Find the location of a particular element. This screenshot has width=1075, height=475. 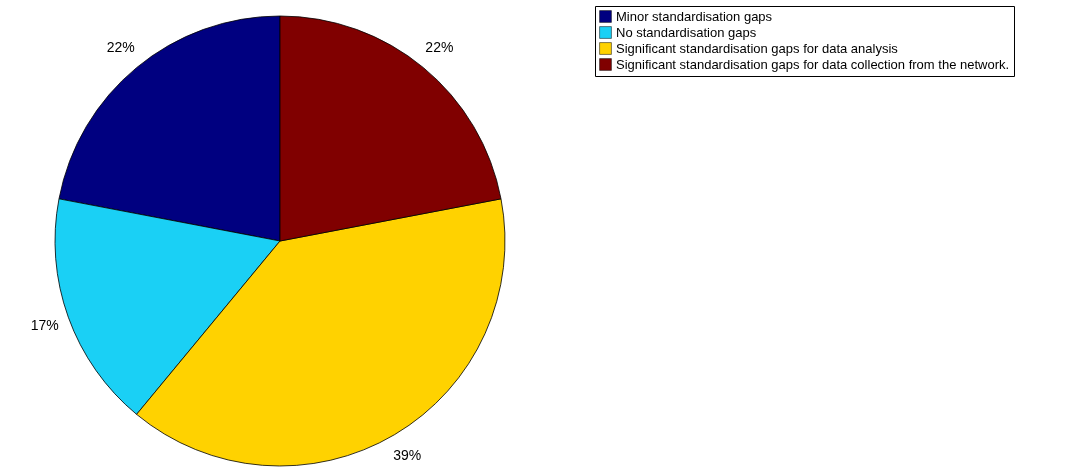

data-label: 39% is located at coordinates (407, 455).